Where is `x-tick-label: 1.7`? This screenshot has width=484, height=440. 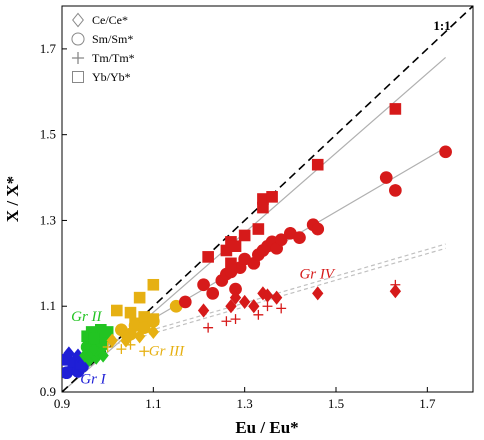 x-tick-label: 1.7 is located at coordinates (427, 403).